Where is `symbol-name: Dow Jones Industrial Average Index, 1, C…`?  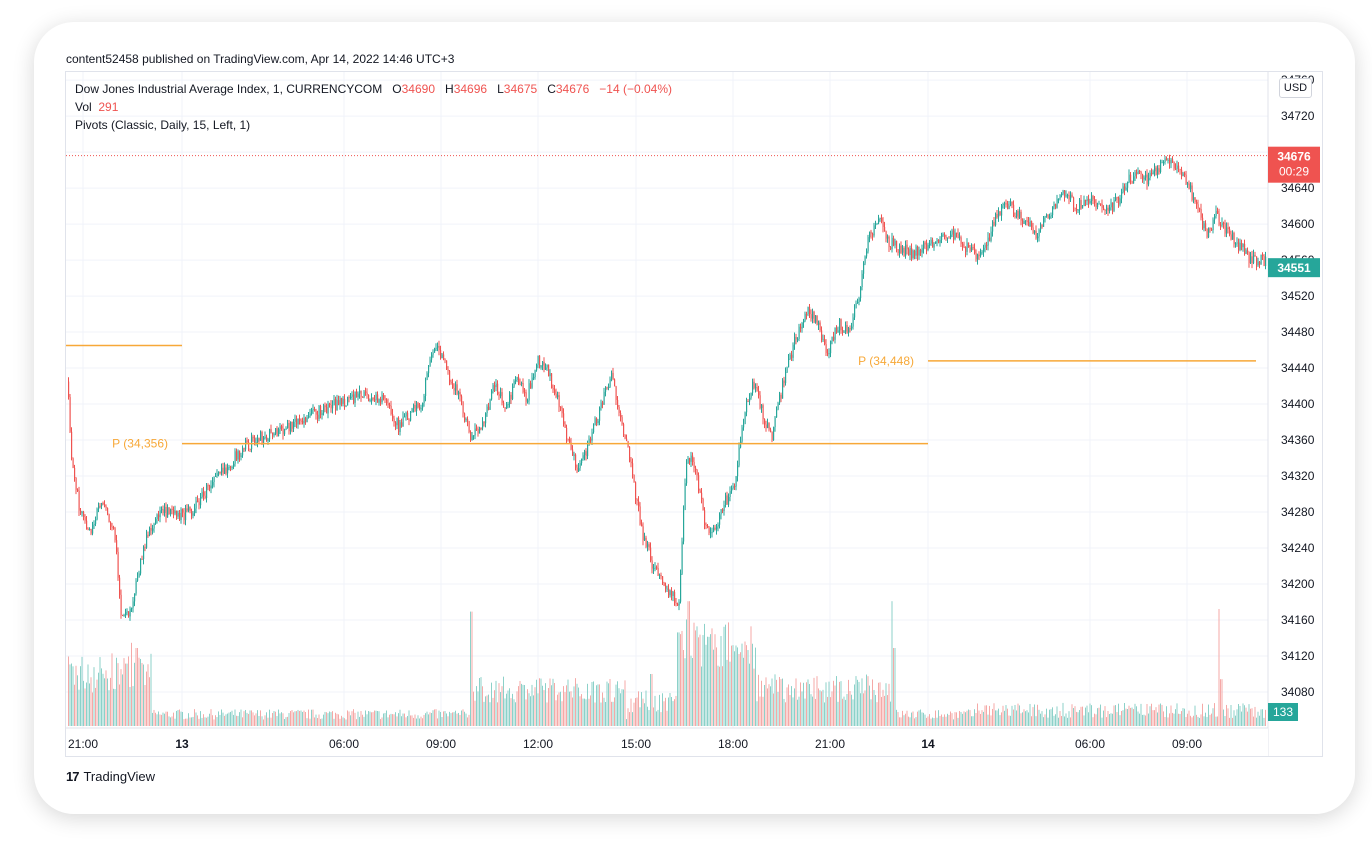 symbol-name: Dow Jones Industrial Average Index, 1, C… is located at coordinates (229, 89).